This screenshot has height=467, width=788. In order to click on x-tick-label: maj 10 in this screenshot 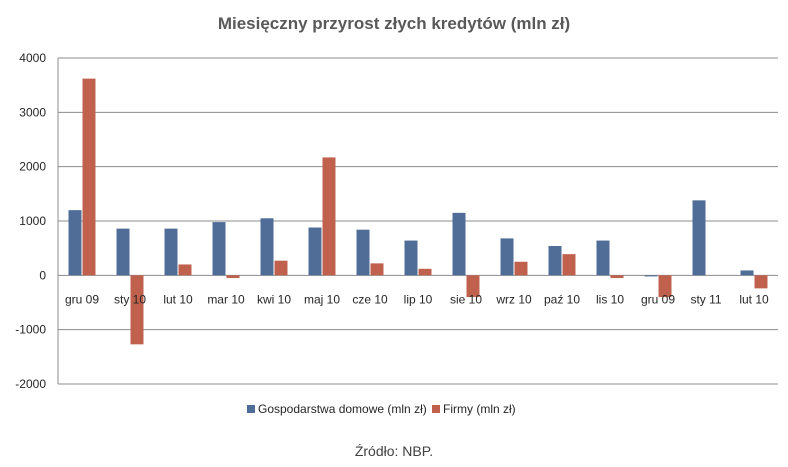, I will do `click(322, 299)`.